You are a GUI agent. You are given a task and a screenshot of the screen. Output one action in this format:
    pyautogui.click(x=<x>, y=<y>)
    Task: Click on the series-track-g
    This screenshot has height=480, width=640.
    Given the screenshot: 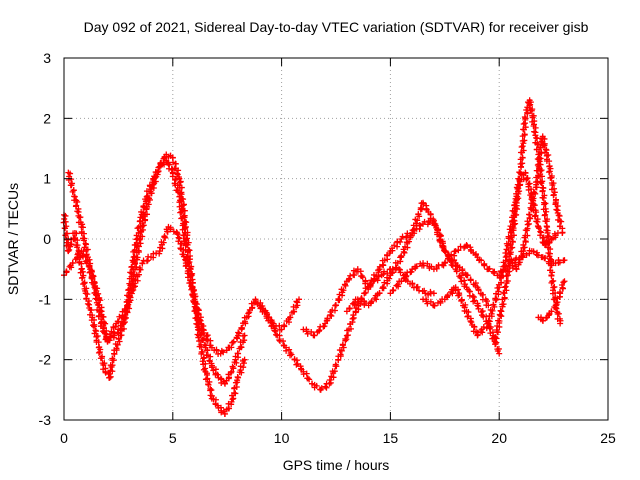 What is the action you would take?
    pyautogui.click(x=477, y=269)
    